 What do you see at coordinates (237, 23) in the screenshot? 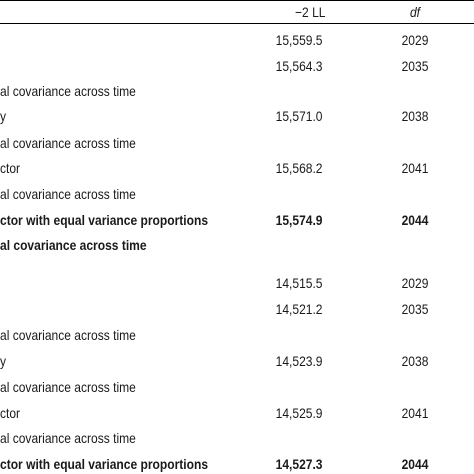
I see `header-rule` at bounding box center [237, 23].